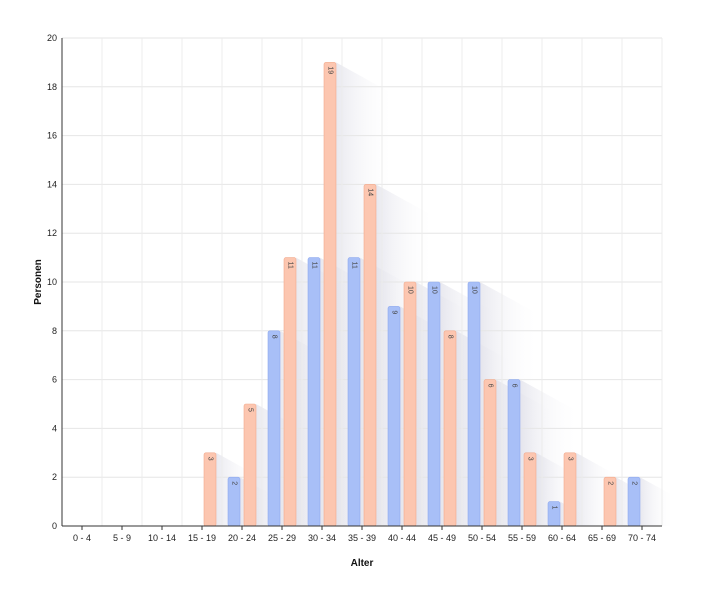 The image size is (715, 601). Describe the element at coordinates (54, 331) in the screenshot. I see `y-tick-label: 8` at that location.